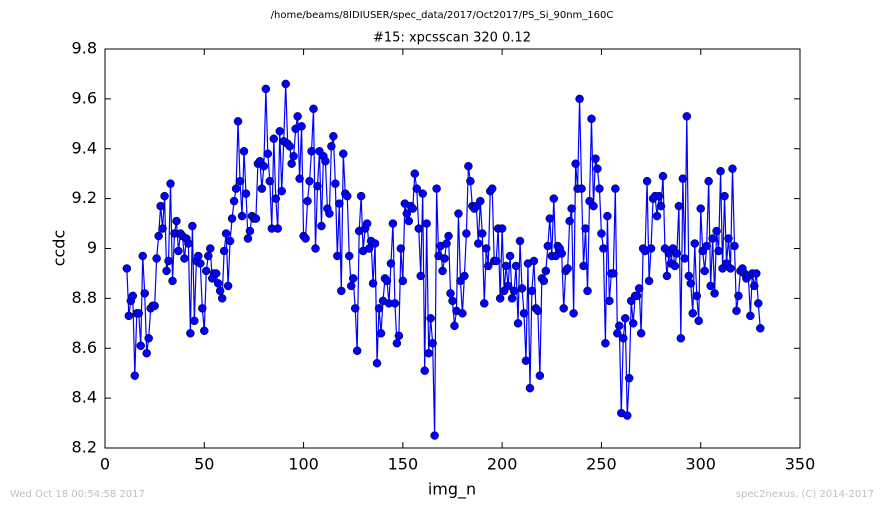 The width and height of the screenshot is (884, 509). I want to click on y-tick-label: 8.4, so click(84, 397).